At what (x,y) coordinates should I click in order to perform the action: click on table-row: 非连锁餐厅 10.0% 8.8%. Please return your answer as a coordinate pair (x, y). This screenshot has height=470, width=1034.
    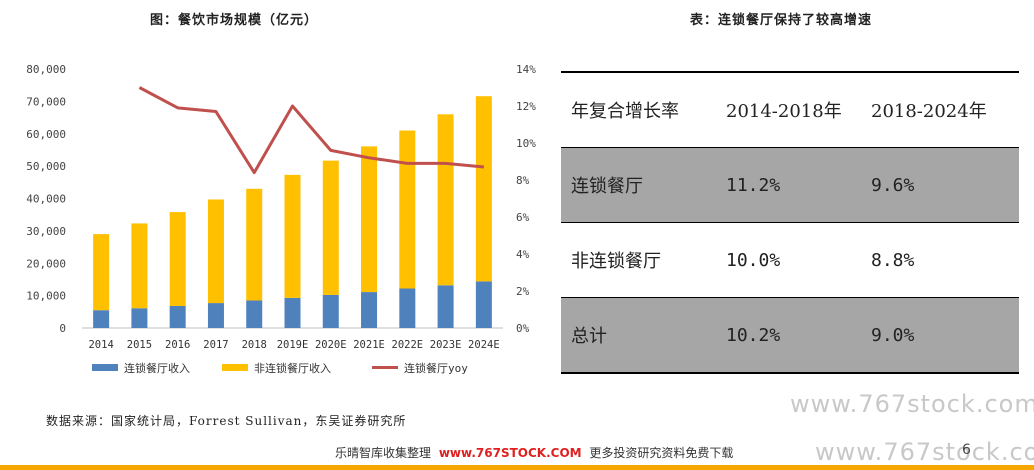
    Looking at the image, I should click on (790, 260).